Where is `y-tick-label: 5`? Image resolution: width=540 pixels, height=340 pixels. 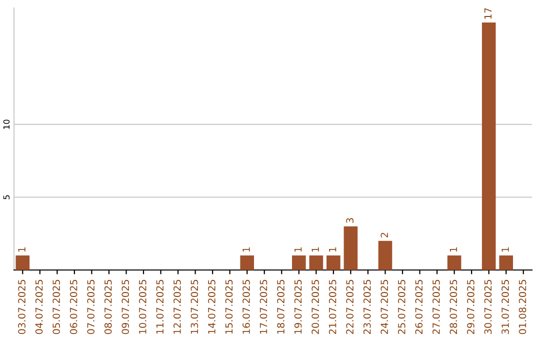 y-tick-label: 5 is located at coordinates (6, 197).